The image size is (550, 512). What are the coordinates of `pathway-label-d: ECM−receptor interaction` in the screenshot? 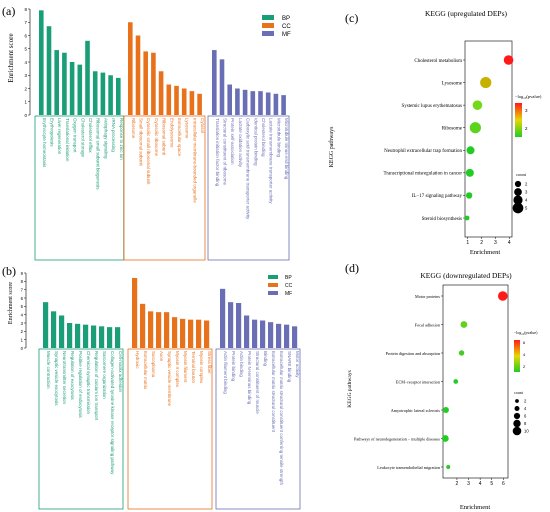 It's located at (418, 381).